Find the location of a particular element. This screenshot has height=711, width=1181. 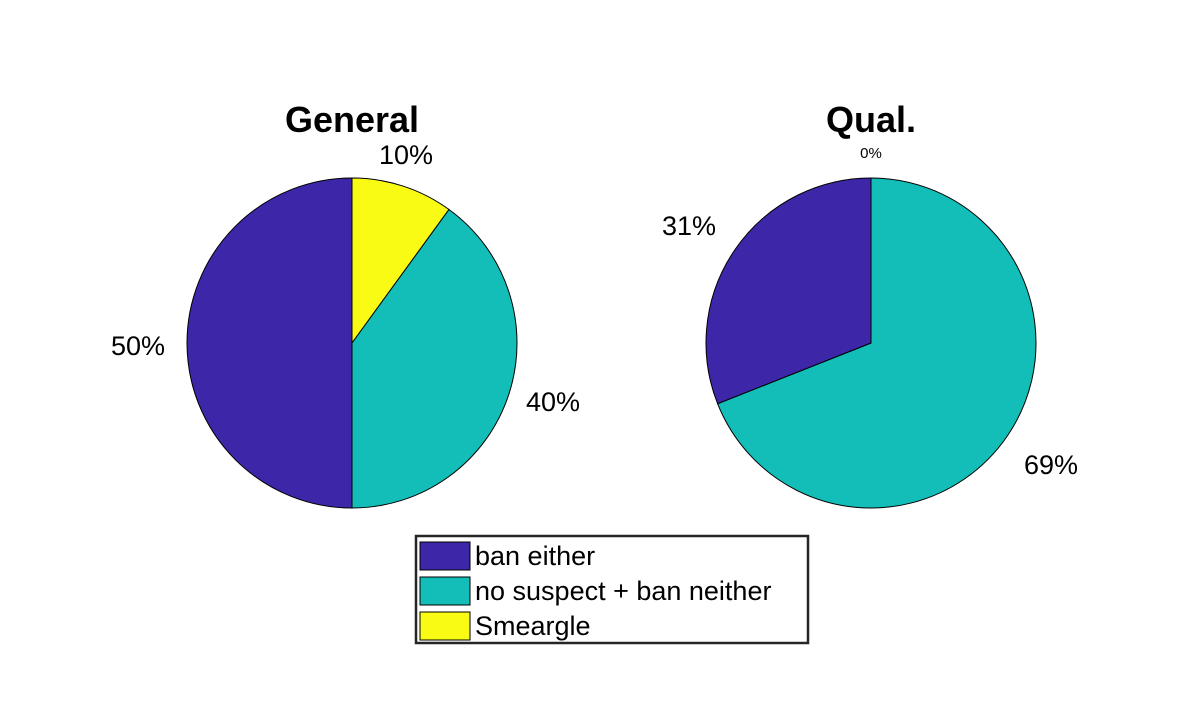

pie-general-slice-smeargle is located at coordinates (400, 261).